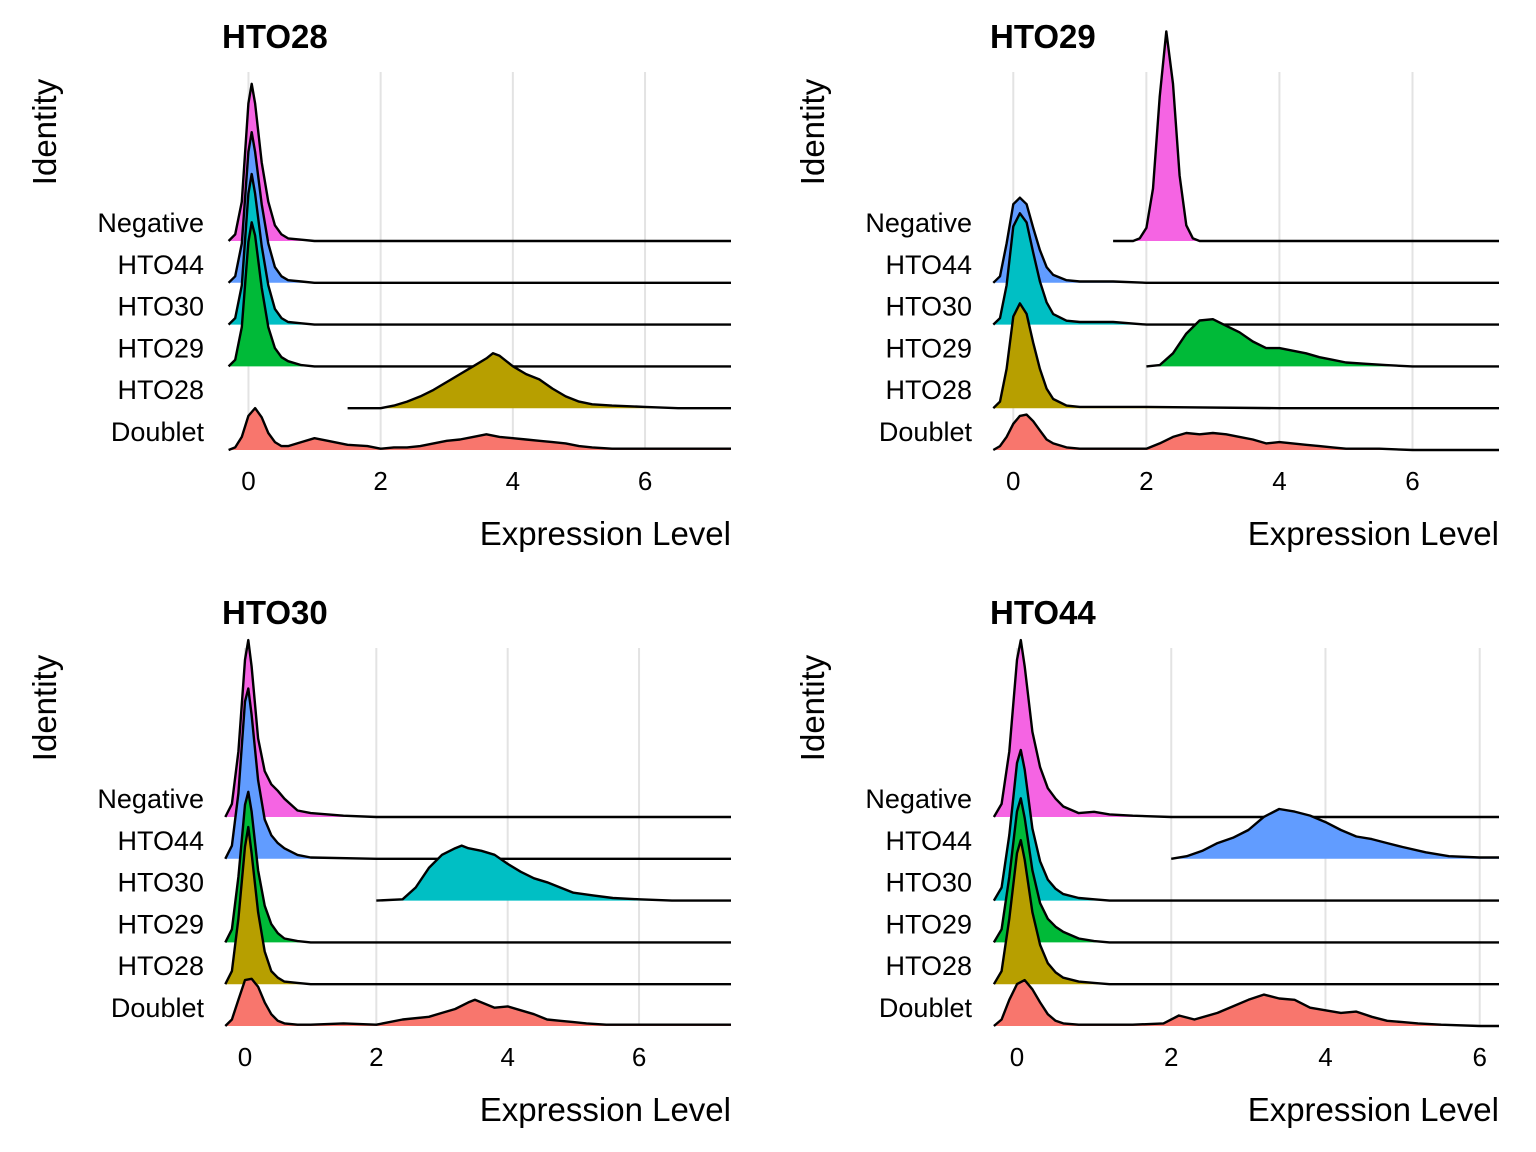 The image size is (1536, 1152). I want to click on panel-title: HTO28, so click(275, 36).